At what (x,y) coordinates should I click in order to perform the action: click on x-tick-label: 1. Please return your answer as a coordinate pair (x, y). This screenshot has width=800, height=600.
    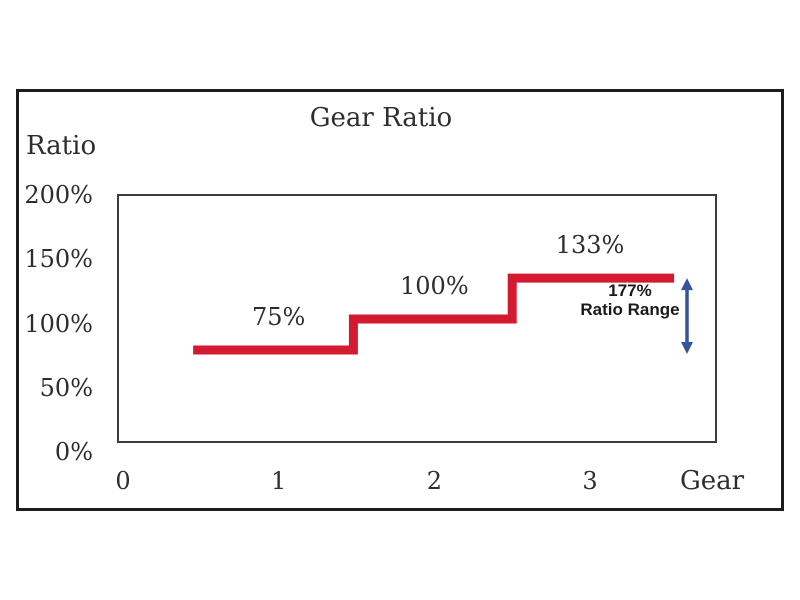
    Looking at the image, I should click on (279, 481).